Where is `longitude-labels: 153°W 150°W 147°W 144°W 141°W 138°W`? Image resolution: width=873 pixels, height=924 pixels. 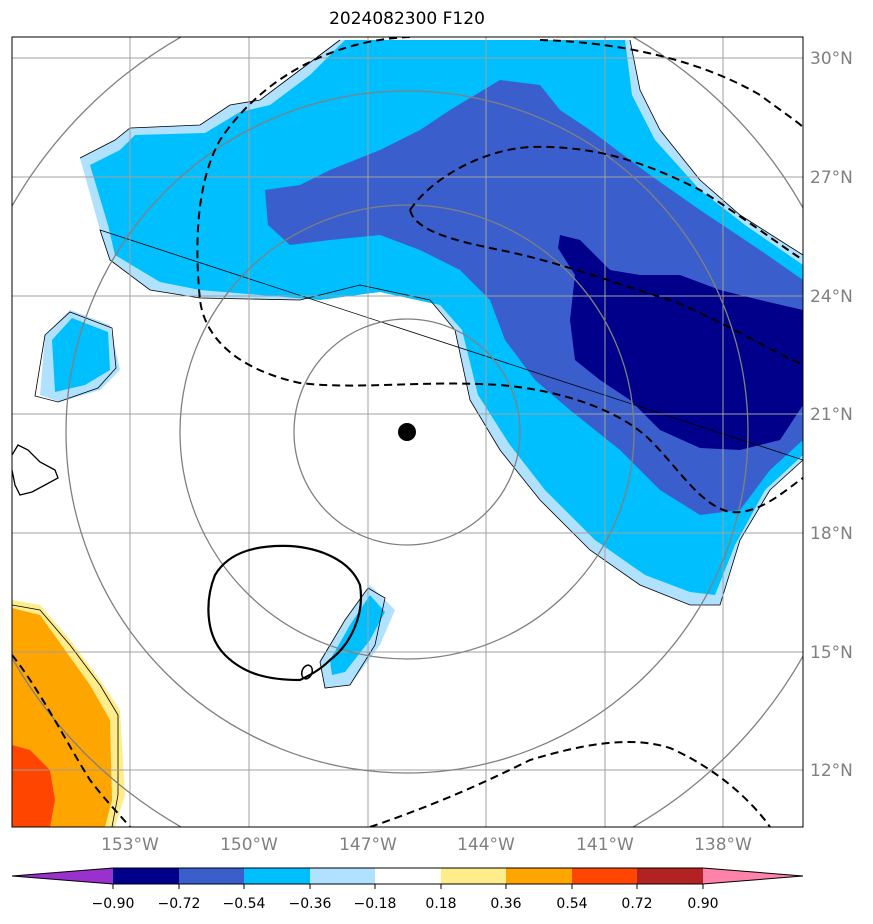 longitude-labels: 153°W 150°W 147°W 144°W 141°W 138°W is located at coordinates (426, 845).